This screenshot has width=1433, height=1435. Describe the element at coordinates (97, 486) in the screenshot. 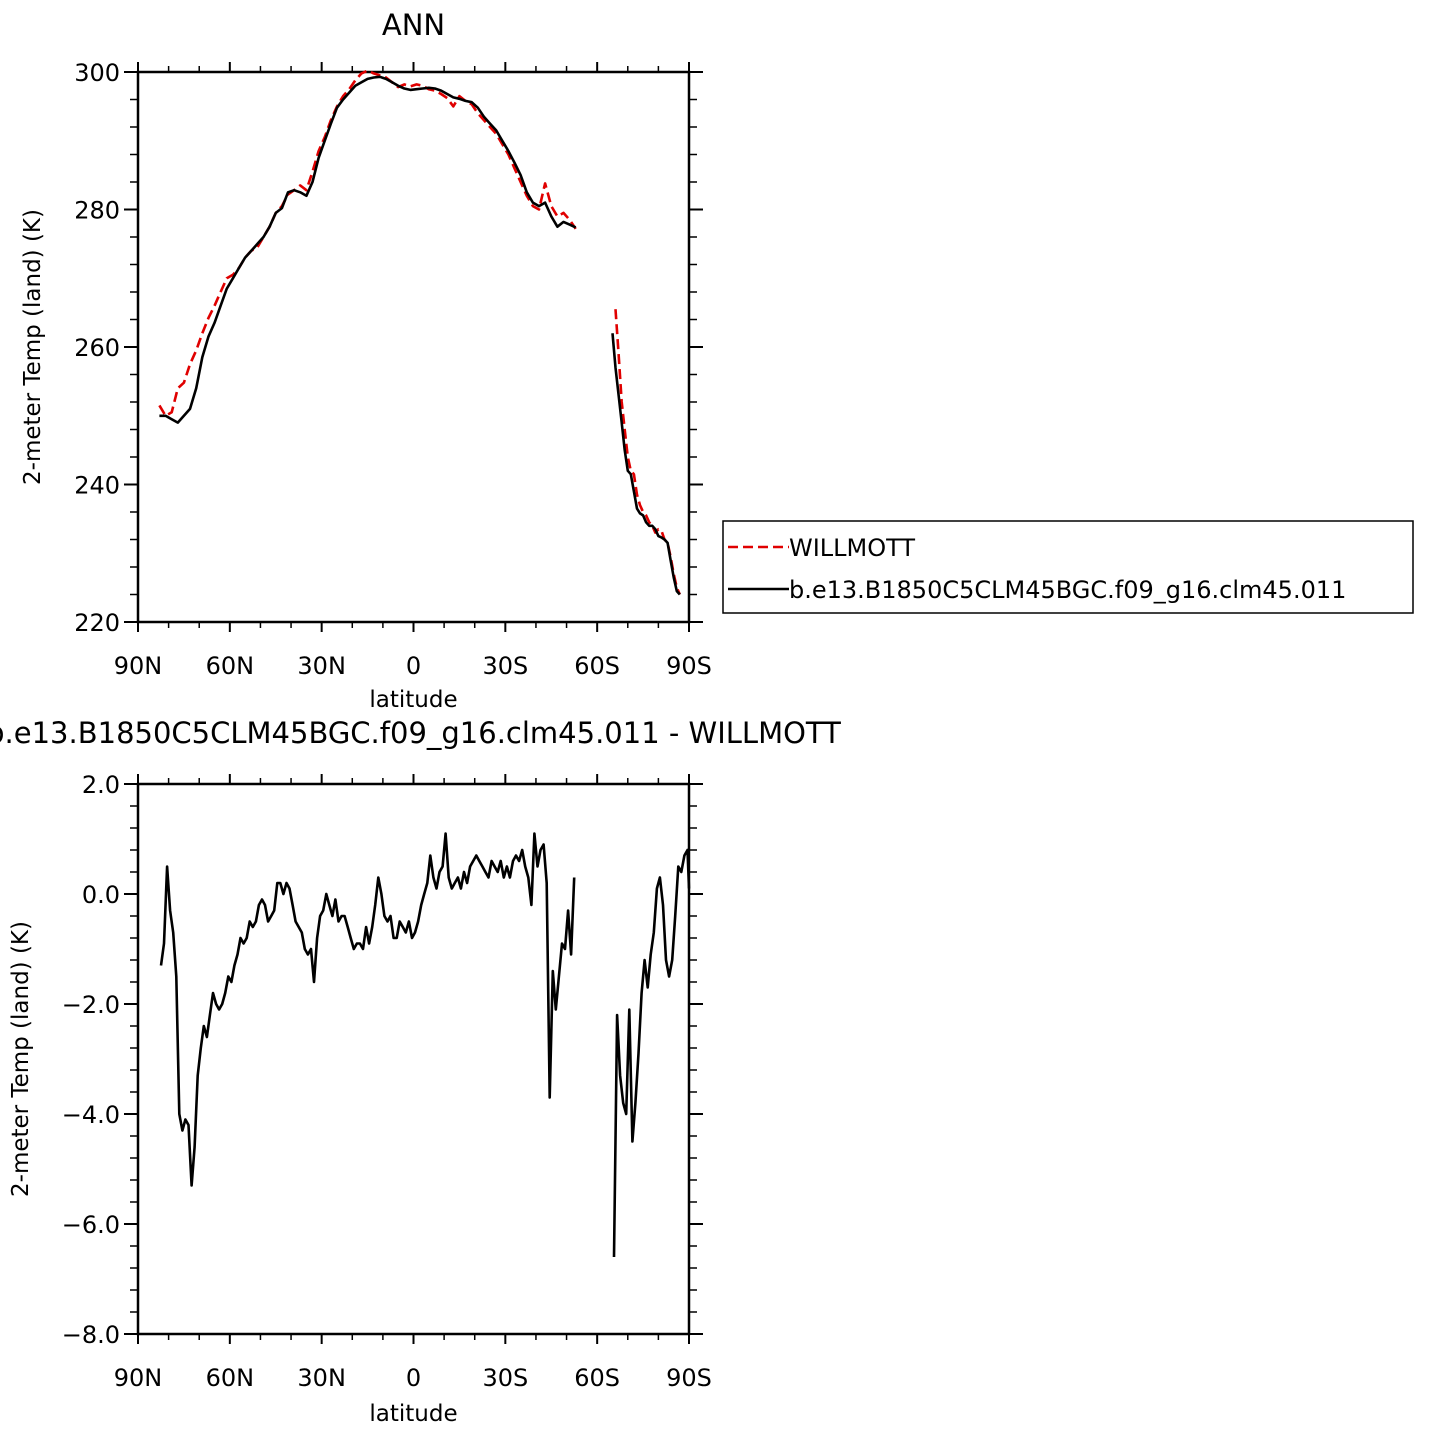

I see `y-tick-label: 240` at that location.